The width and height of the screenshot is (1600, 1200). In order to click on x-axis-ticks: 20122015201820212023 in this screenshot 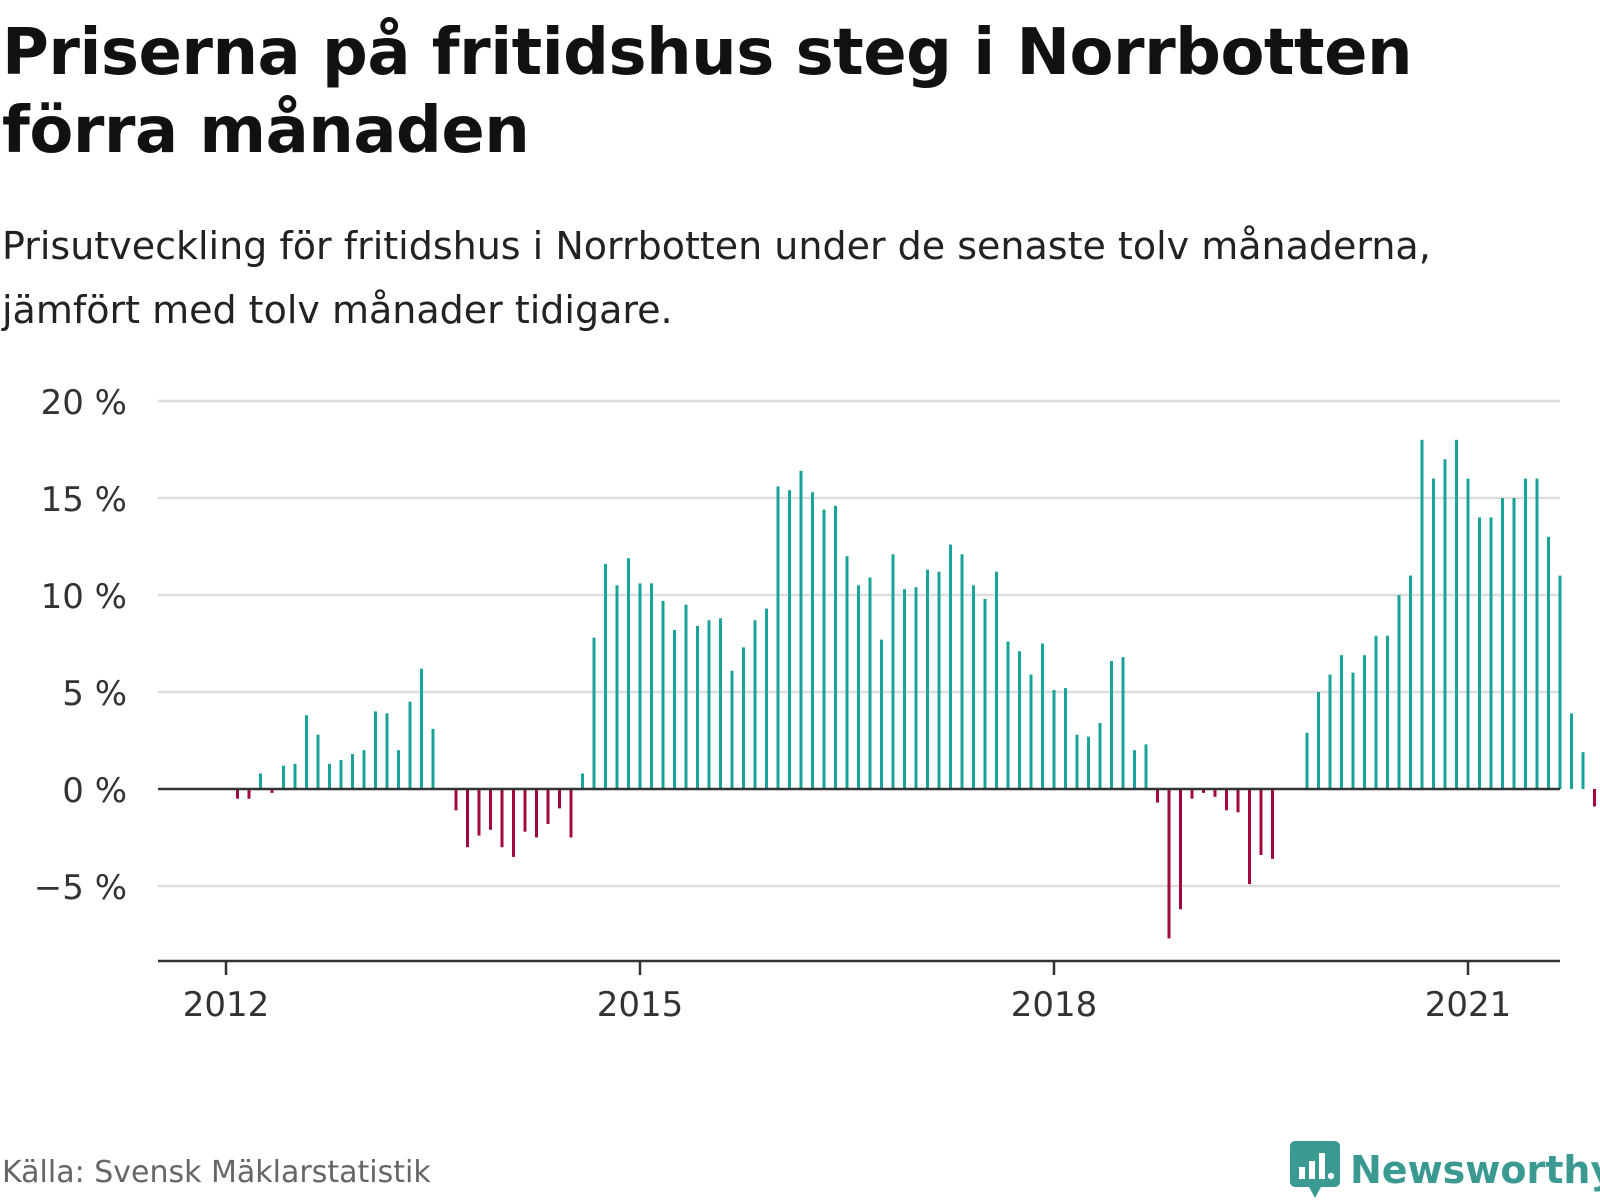, I will do `click(847, 993)`.